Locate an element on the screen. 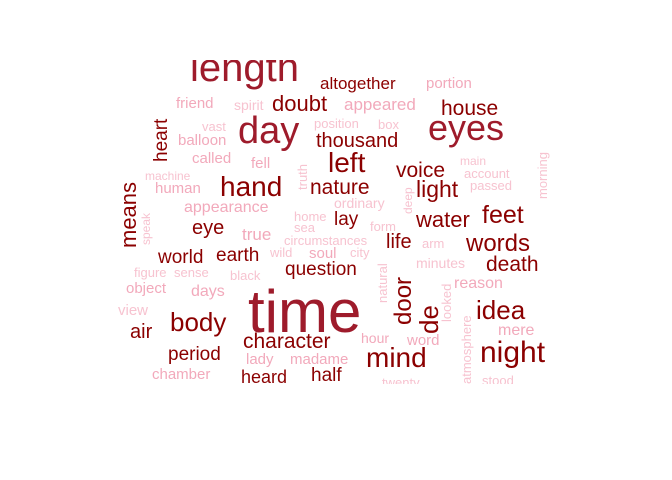 The image size is (672, 480). word-fell: fell is located at coordinates (261, 163).